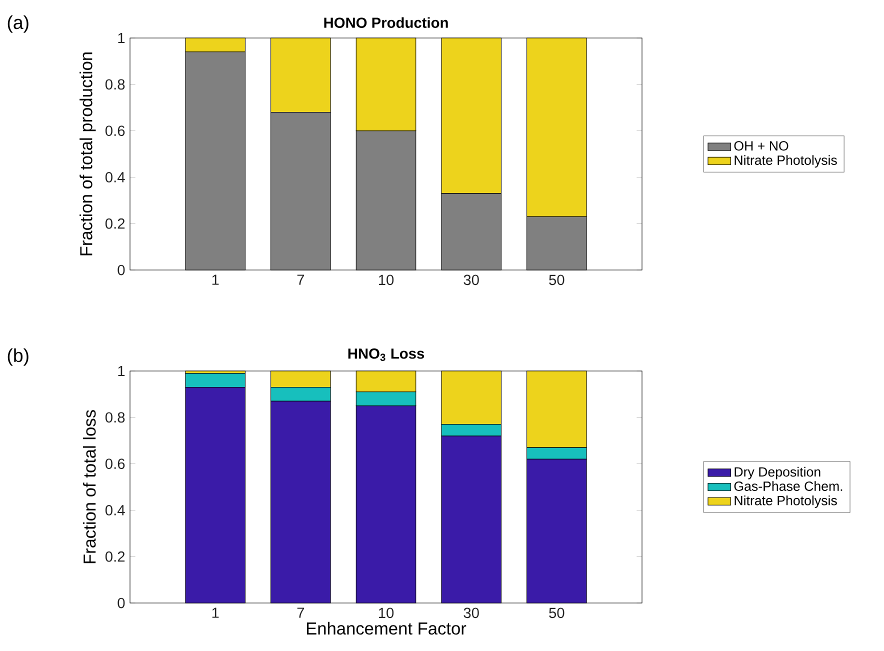 Image resolution: width=884 pixels, height=651 pixels. I want to click on y-axis-title: Fraction of total production, so click(88, 154).